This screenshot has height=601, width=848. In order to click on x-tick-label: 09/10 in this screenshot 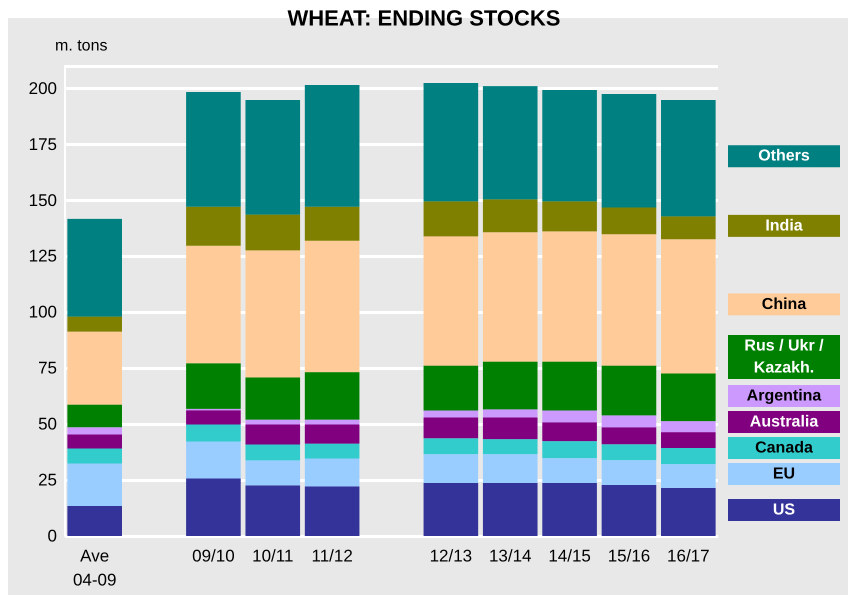, I will do `click(213, 556)`.